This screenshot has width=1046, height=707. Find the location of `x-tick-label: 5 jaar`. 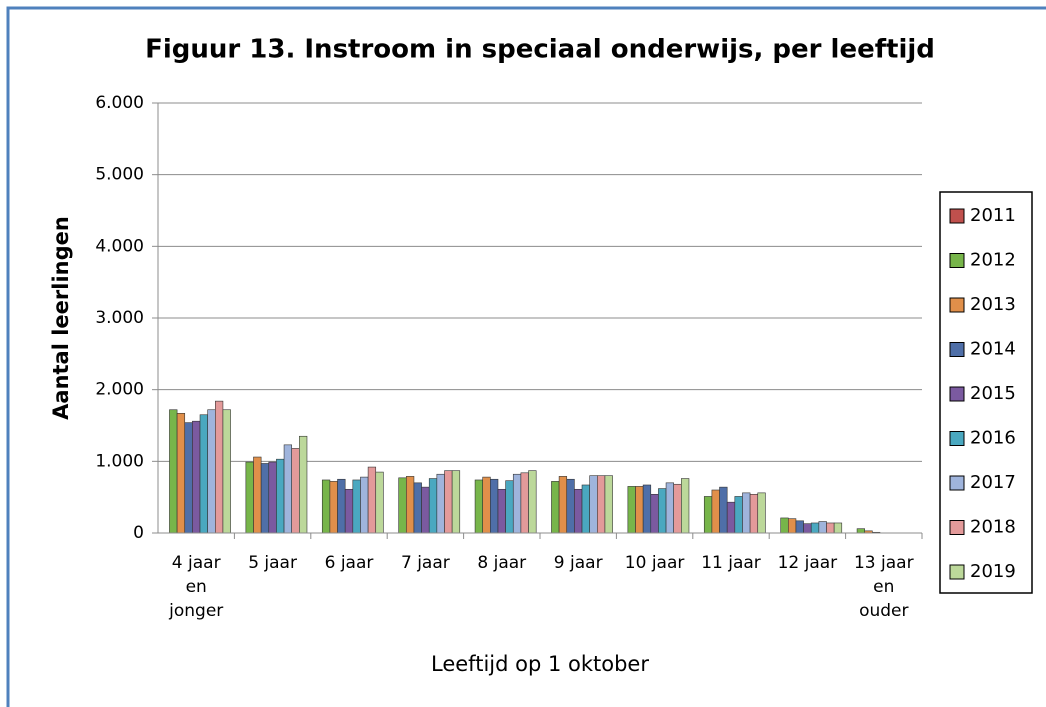

x-tick-label: 5 jaar is located at coordinates (272, 563).